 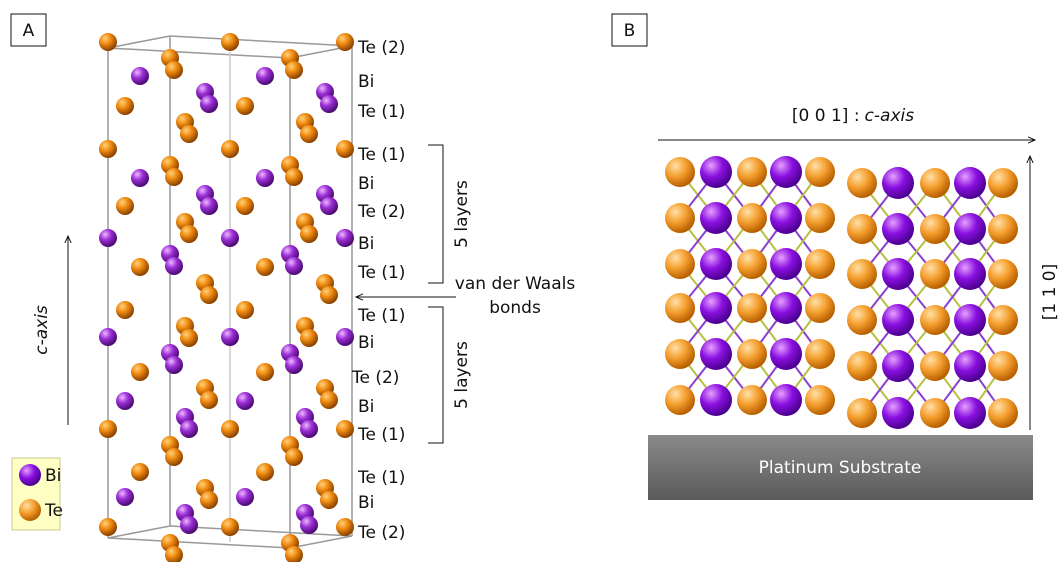 I want to click on substrate, so click(x=840, y=467).